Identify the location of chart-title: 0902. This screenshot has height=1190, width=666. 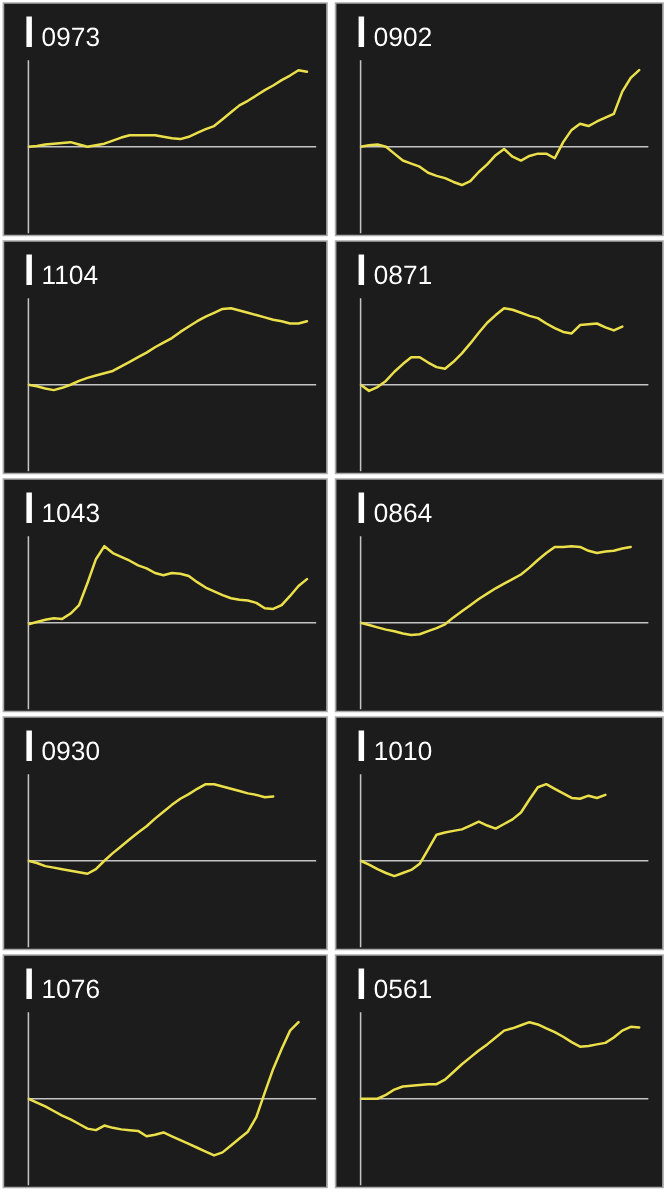
(402, 37).